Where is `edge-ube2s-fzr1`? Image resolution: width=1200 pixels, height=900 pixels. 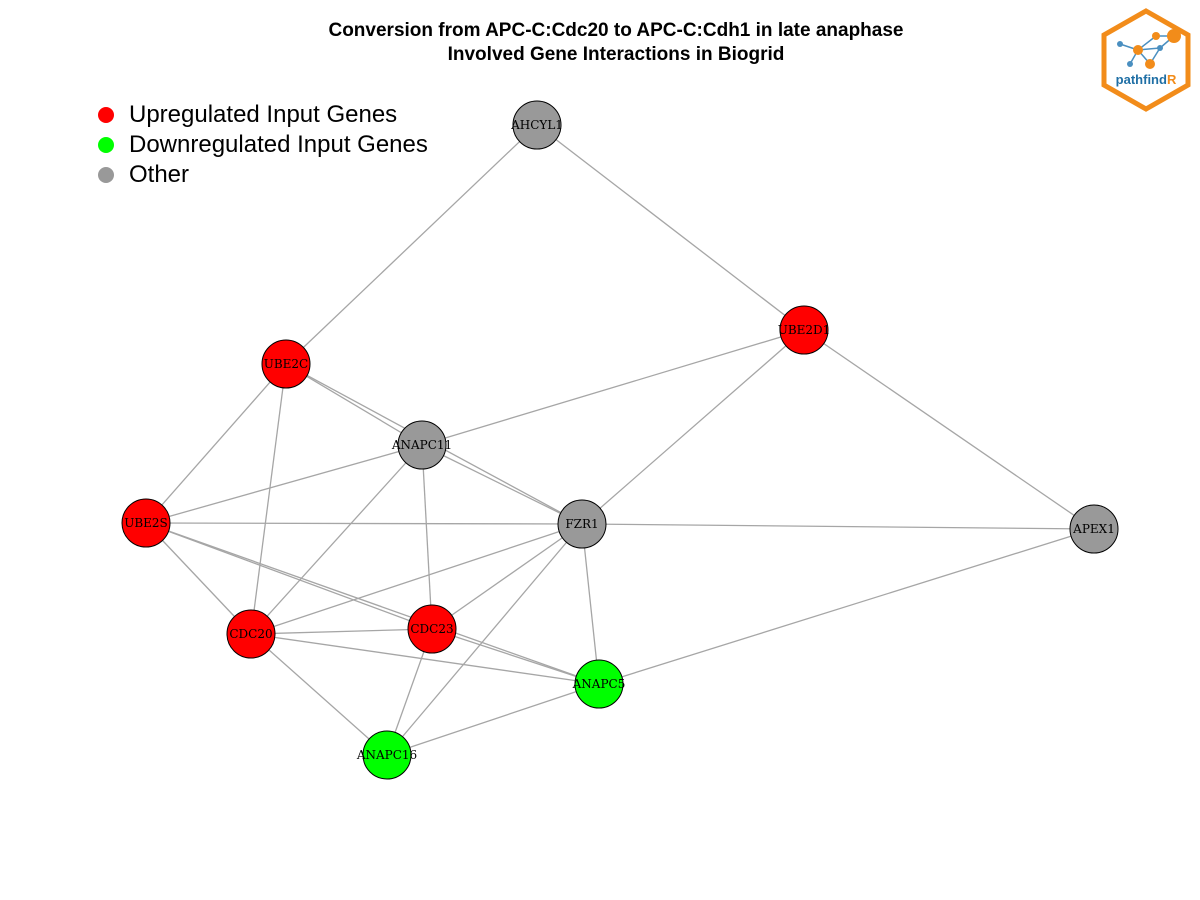
edge-ube2s-fzr1 is located at coordinates (364, 523).